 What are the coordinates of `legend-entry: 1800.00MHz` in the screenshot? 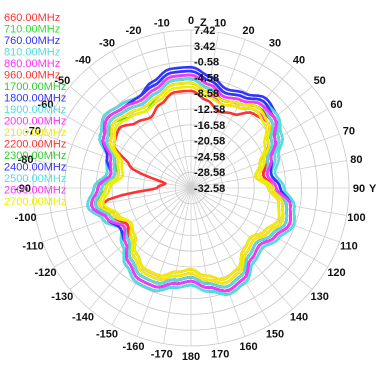 It's located at (35, 99).